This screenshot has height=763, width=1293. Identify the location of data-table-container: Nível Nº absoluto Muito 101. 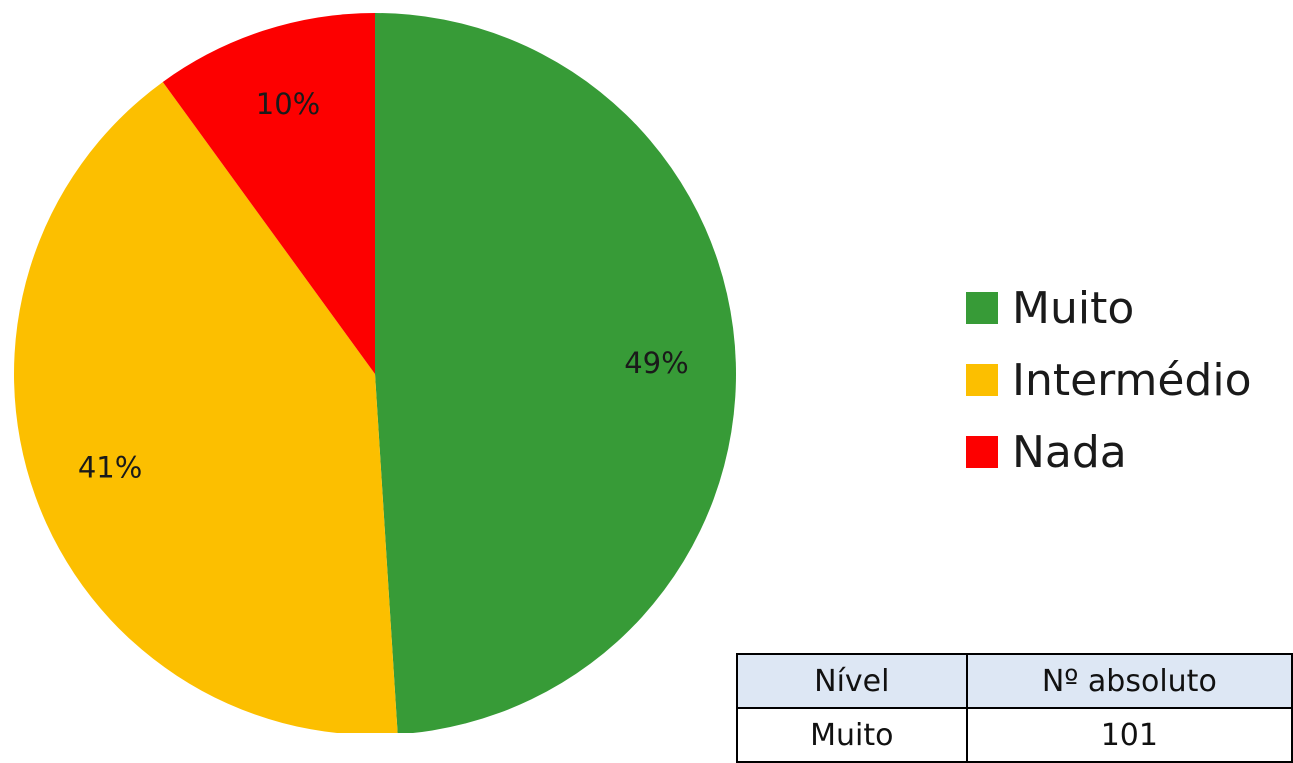
(1014, 708).